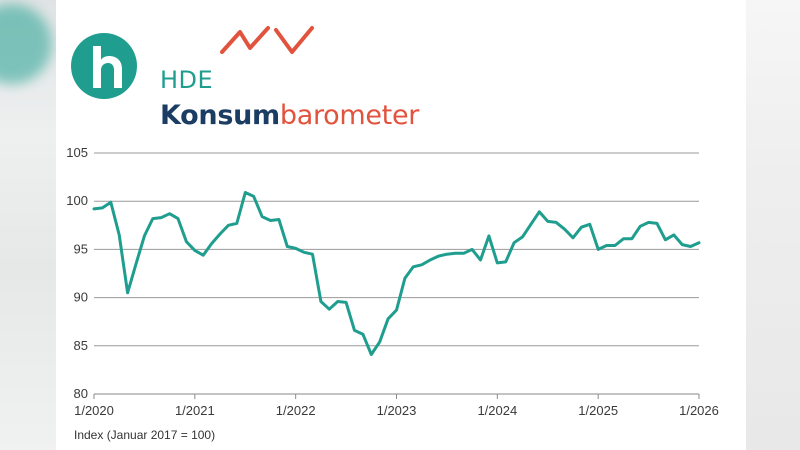  Describe the element at coordinates (497, 410) in the screenshot. I see `x-tick-label: 1/2024` at that location.